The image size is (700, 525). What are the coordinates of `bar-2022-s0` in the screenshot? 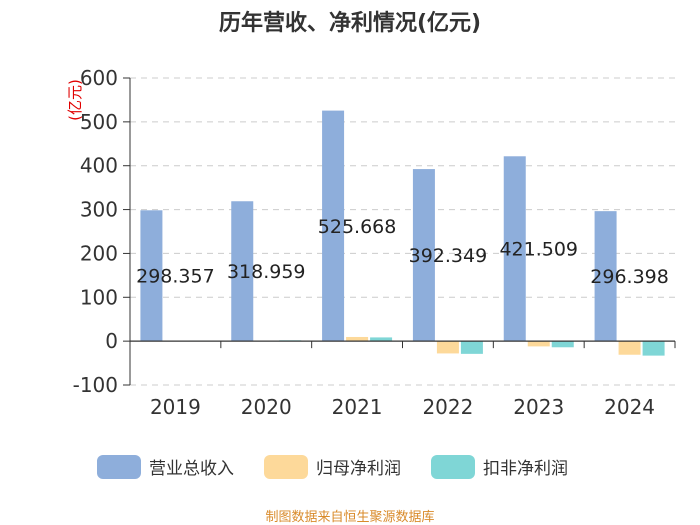 It's located at (423, 255).